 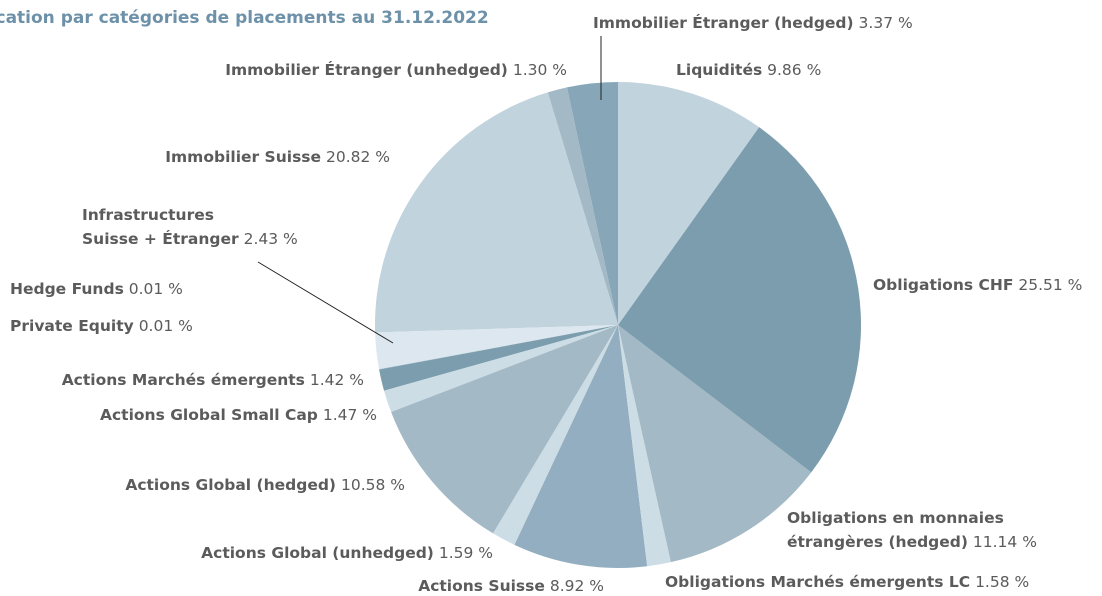 I want to click on slice-label: Immobilier Étranger (hedged) 3.37 %, so click(x=753, y=23).